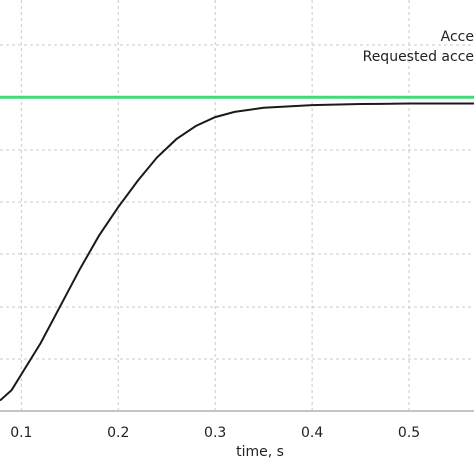  Describe the element at coordinates (215, 433) in the screenshot. I see `x-tick-label: 0.3` at that location.